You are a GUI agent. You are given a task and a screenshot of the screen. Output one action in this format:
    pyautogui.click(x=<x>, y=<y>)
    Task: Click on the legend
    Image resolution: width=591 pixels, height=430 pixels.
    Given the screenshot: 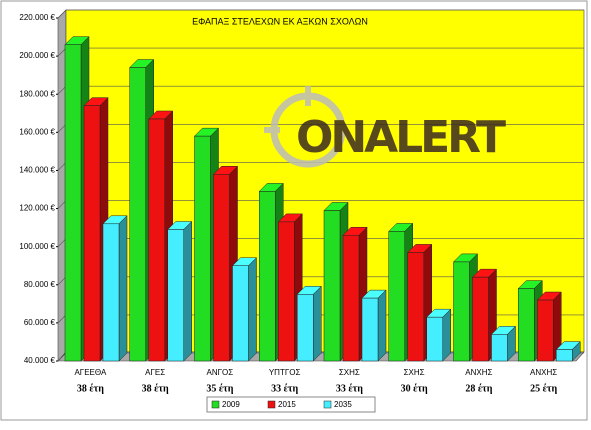 What is the action you would take?
    pyautogui.click(x=291, y=404)
    